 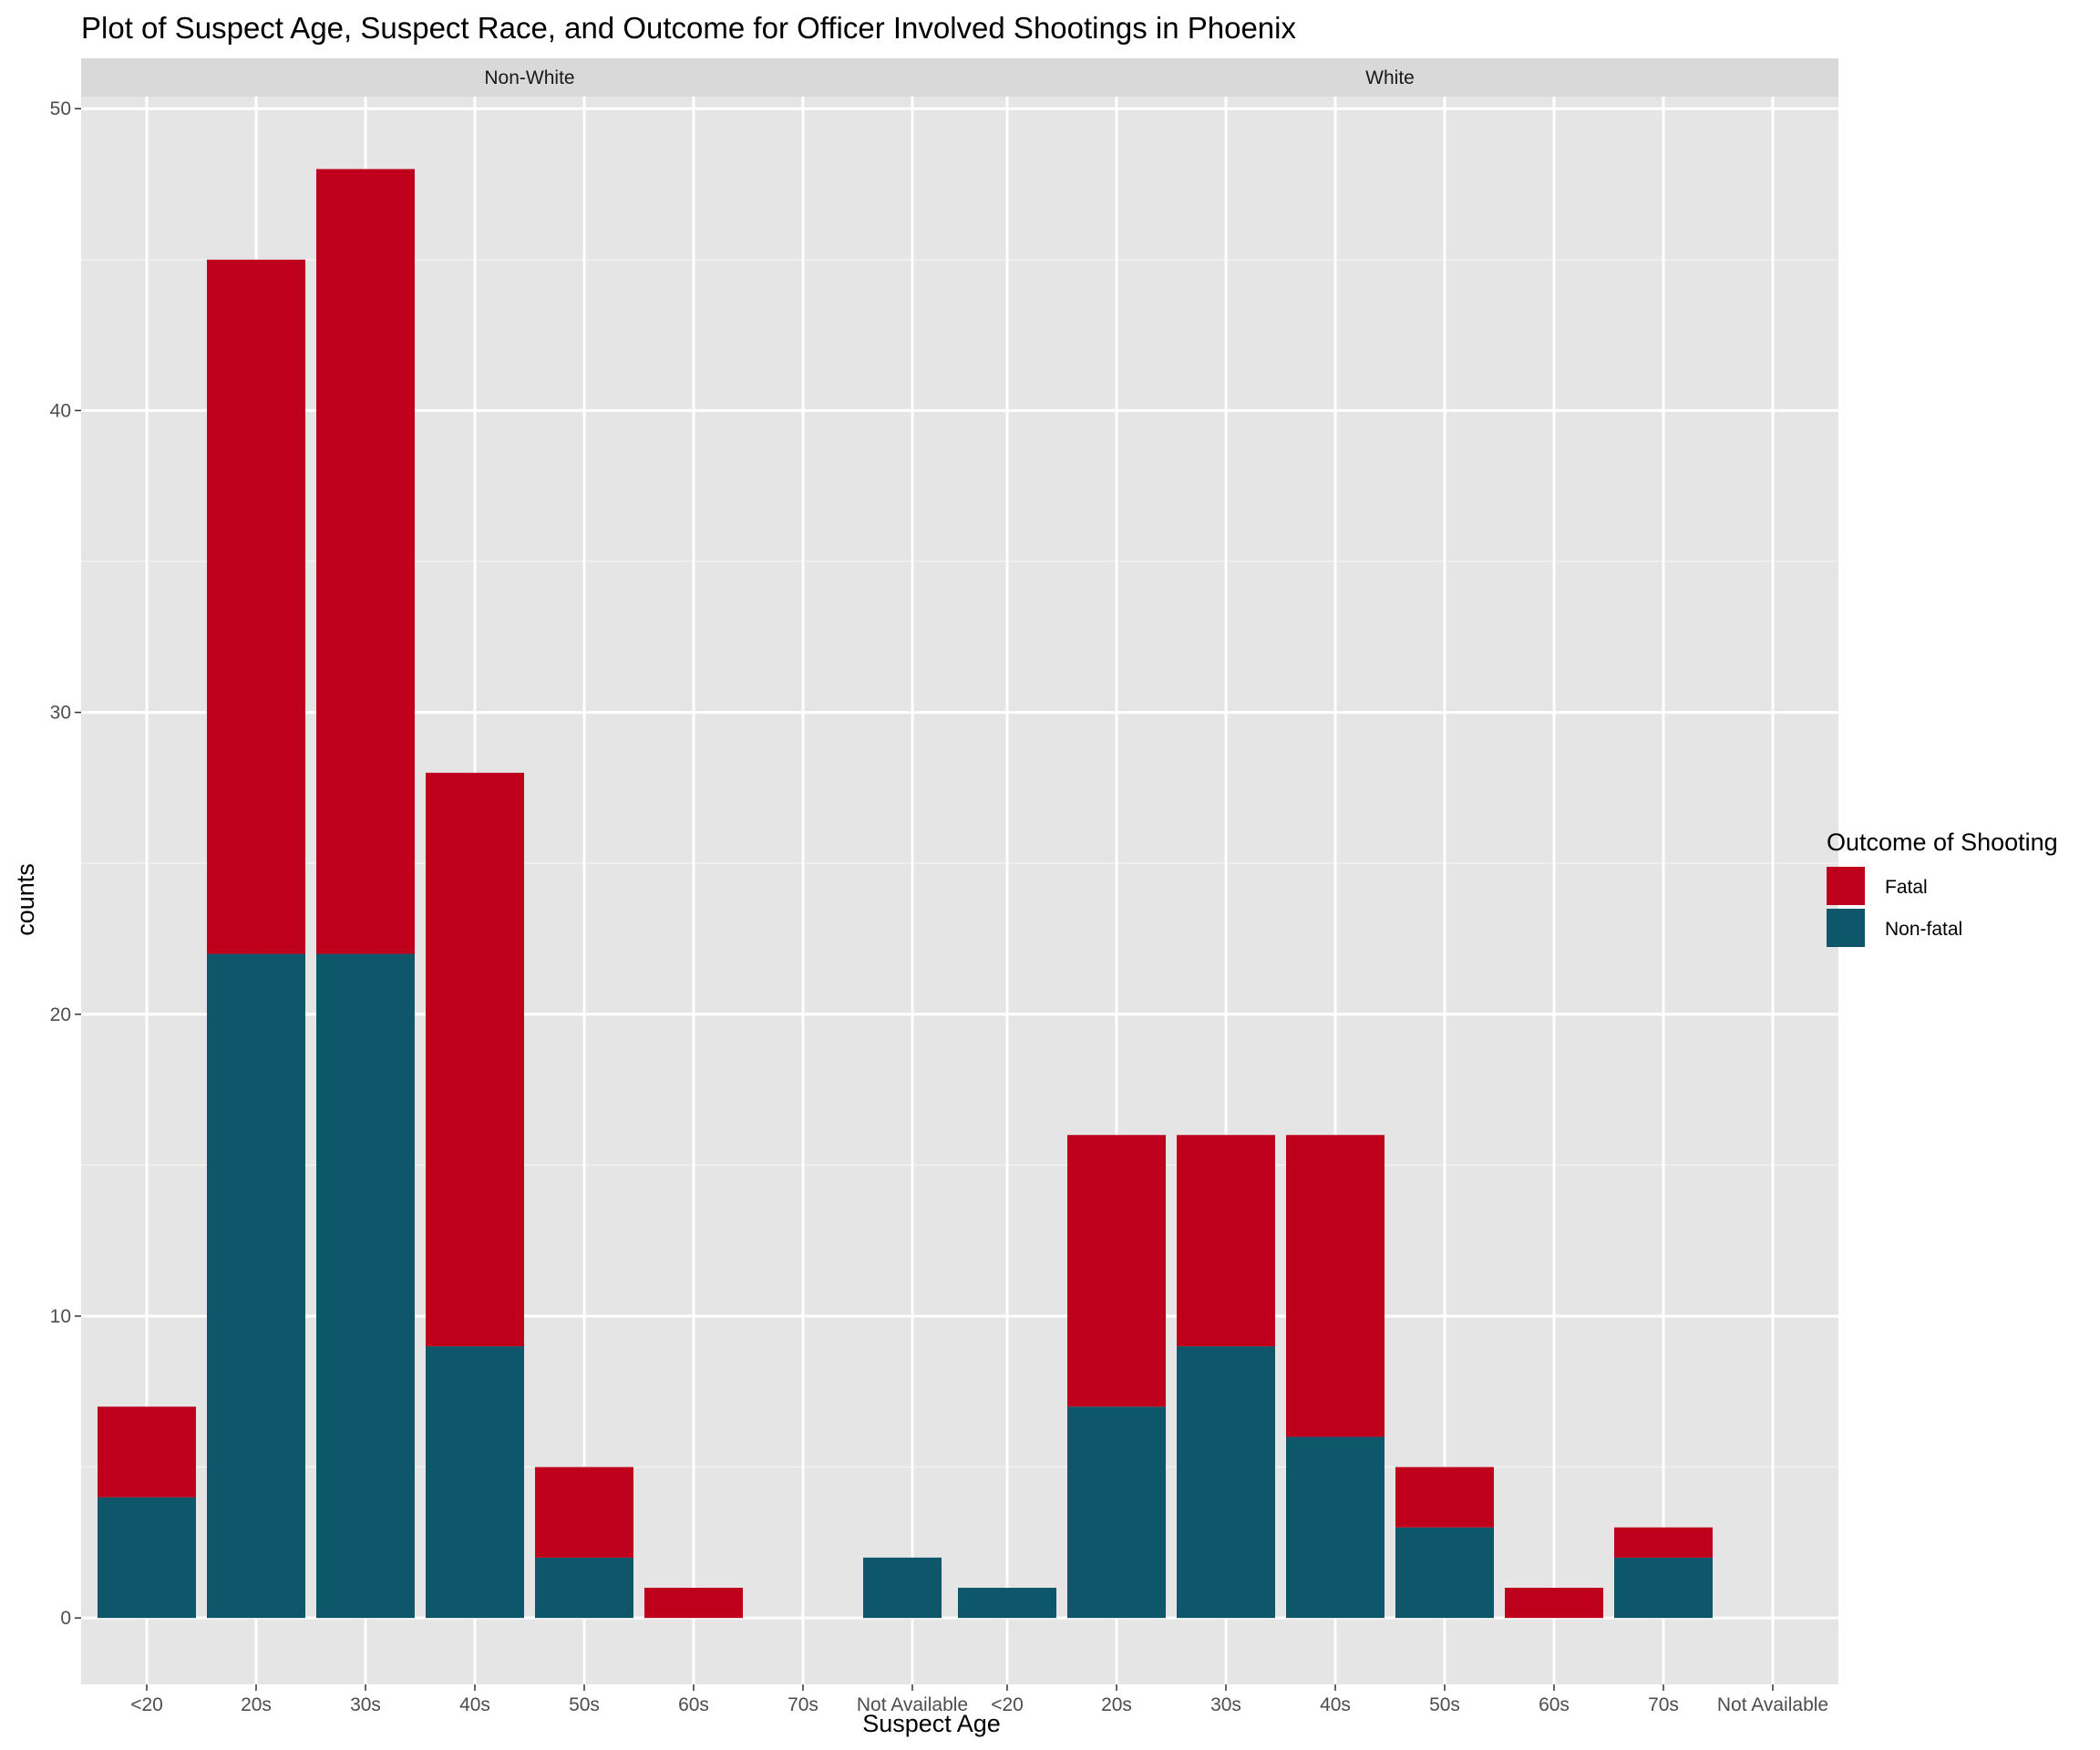 What do you see at coordinates (66, 864) in the screenshot?
I see `y-axis: 0 10 20 30 40 50` at bounding box center [66, 864].